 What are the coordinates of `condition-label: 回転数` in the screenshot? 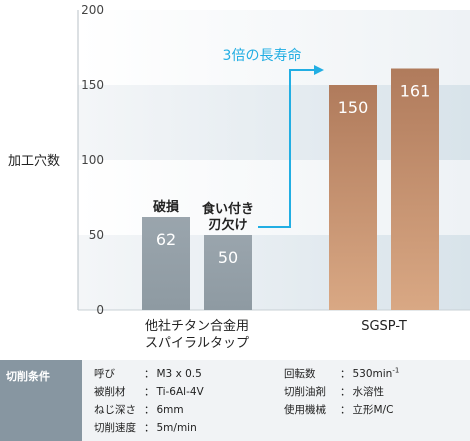 It's located at (300, 374).